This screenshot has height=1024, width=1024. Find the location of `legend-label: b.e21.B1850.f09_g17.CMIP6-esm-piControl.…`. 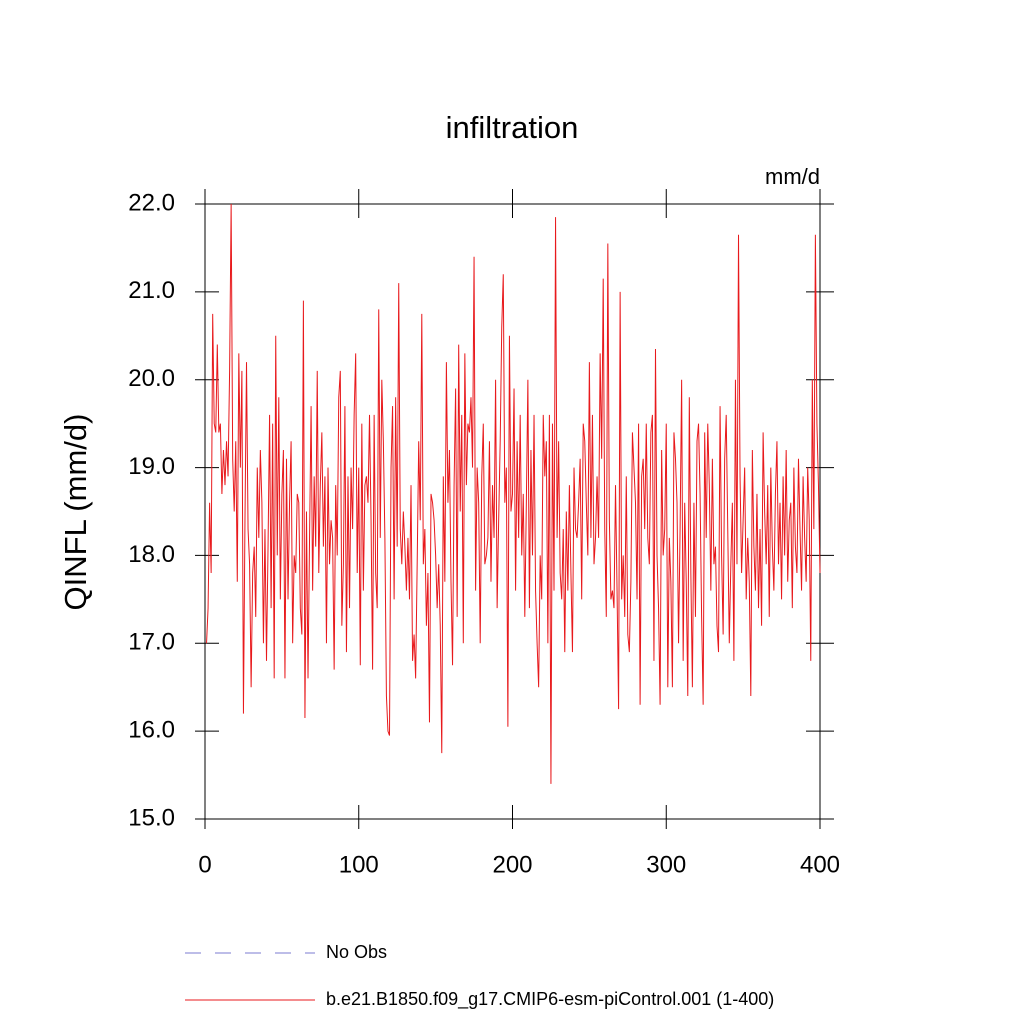

legend-label: b.e21.B1850.f09_g17.CMIP6-esm-piControl.… is located at coordinates (550, 999).